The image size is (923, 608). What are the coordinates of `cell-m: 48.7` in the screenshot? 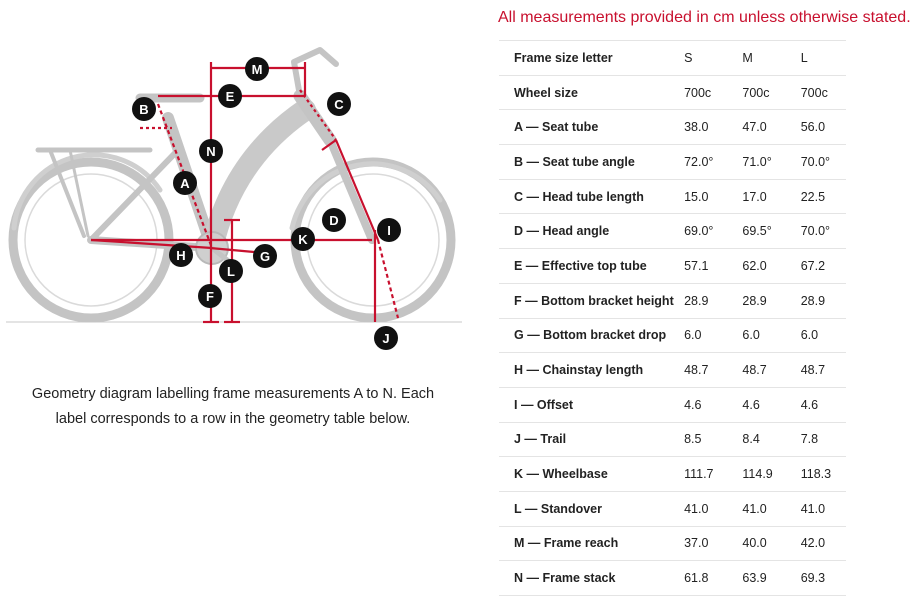 It's located at (754, 370).